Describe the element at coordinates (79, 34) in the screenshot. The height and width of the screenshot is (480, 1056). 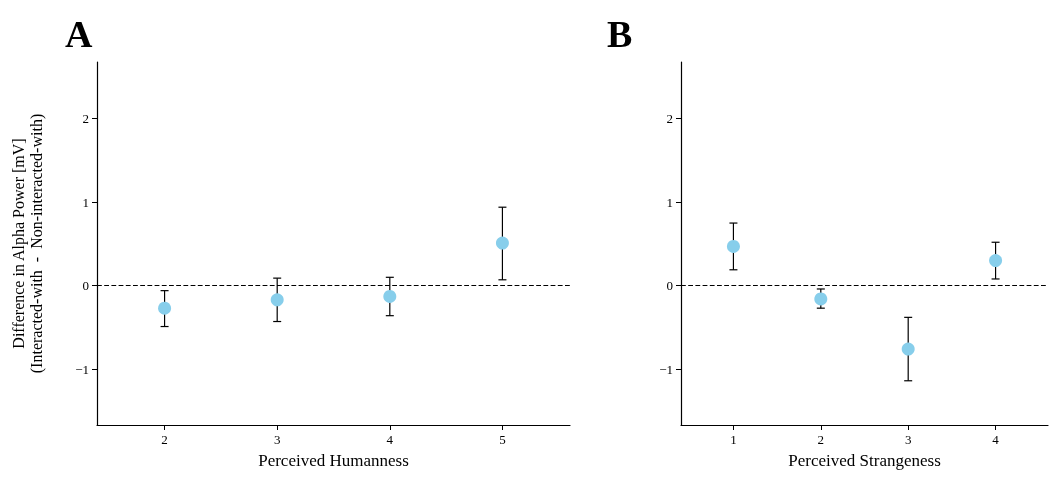
I see `chart-title: A` at that location.